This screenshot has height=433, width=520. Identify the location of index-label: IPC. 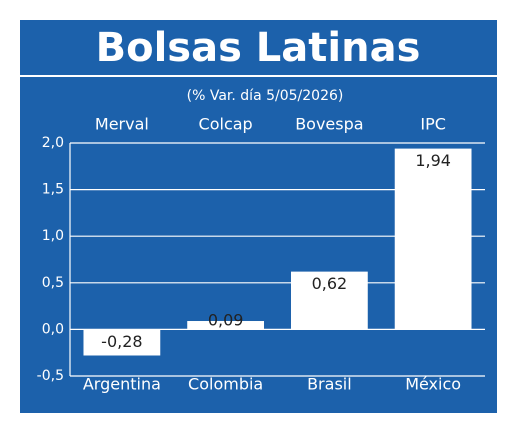
(433, 124).